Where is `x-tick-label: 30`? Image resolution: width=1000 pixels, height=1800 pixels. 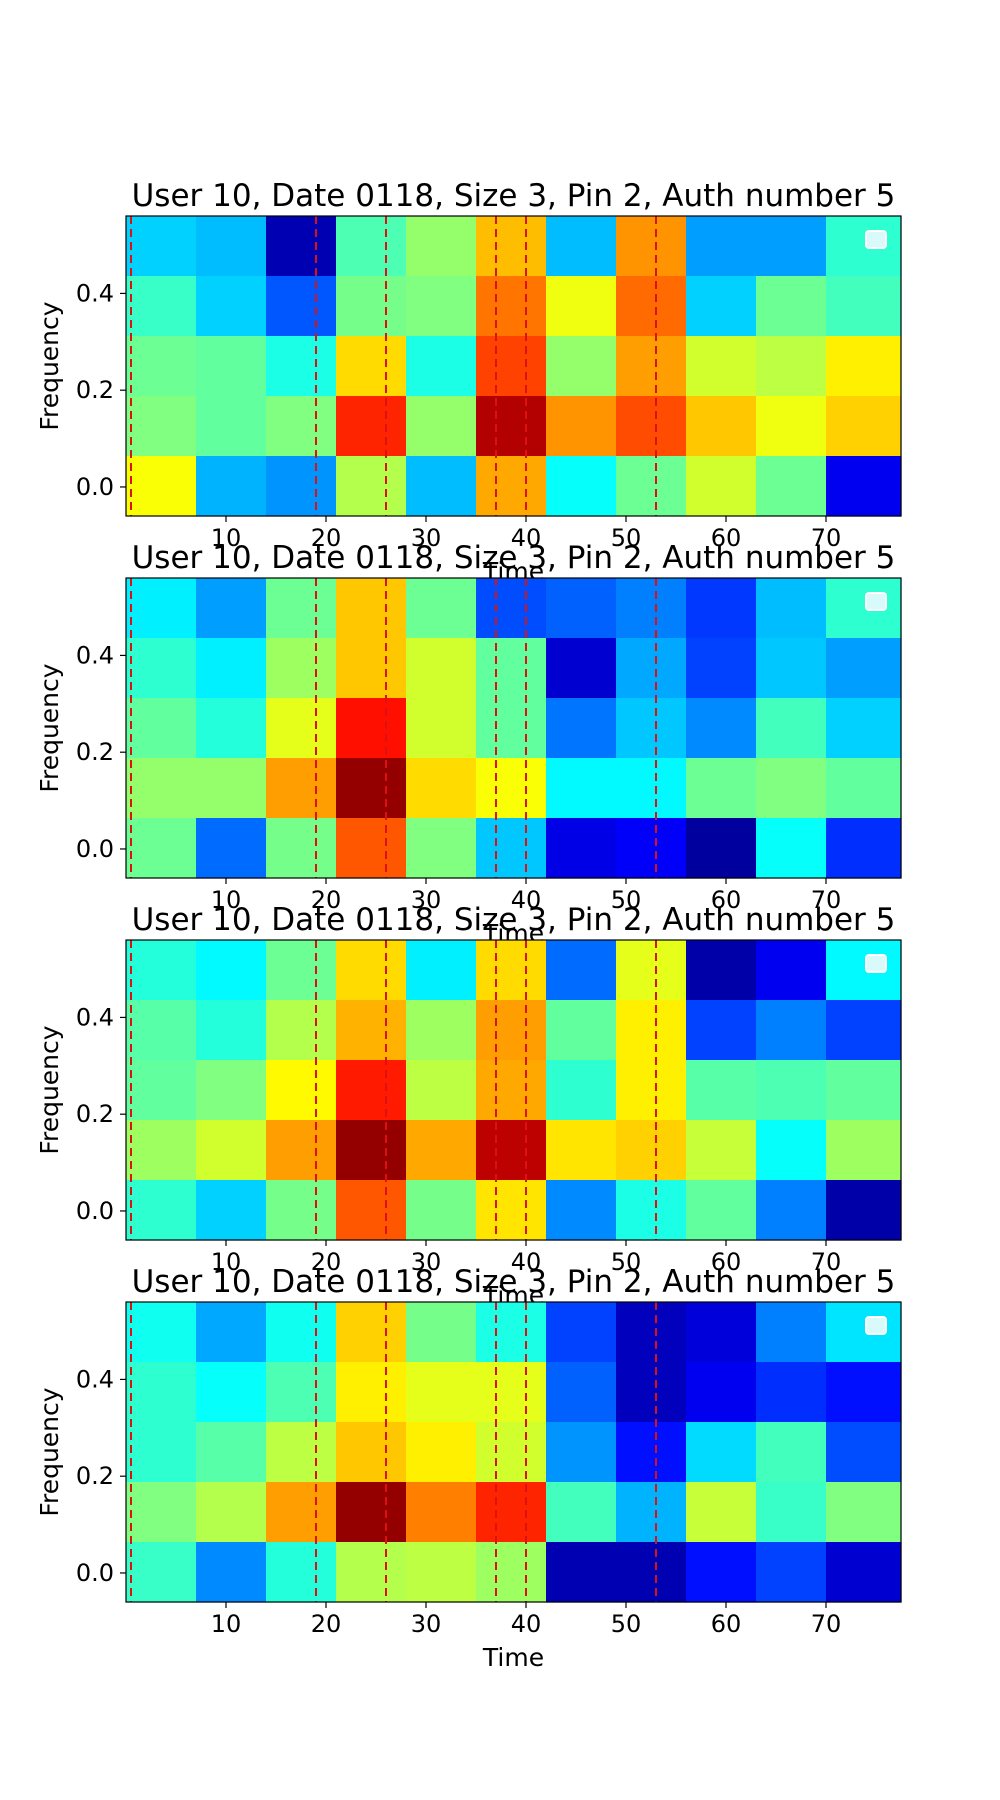 x-tick-label: 30 is located at coordinates (426, 900).